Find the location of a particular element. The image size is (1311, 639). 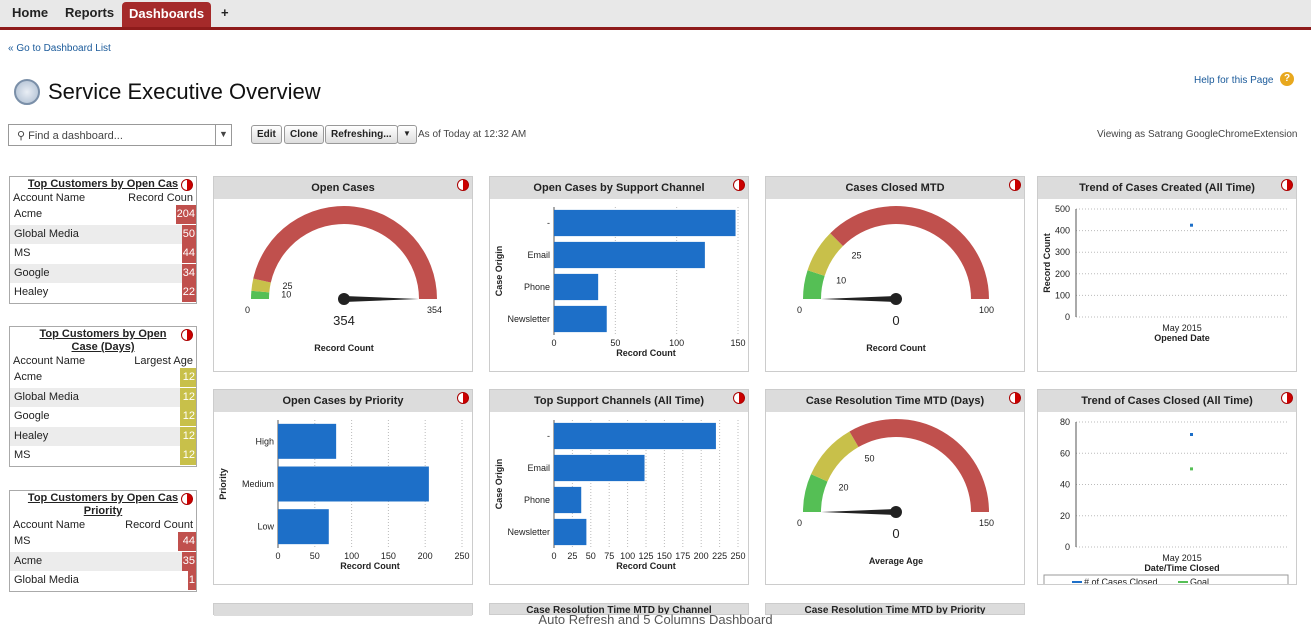

table-row: Acme 12 is located at coordinates (103, 378).